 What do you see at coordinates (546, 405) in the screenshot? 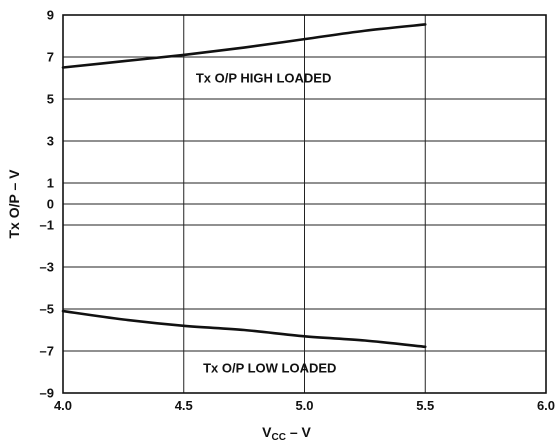
I see `x-tick-label: 6.0` at bounding box center [546, 405].